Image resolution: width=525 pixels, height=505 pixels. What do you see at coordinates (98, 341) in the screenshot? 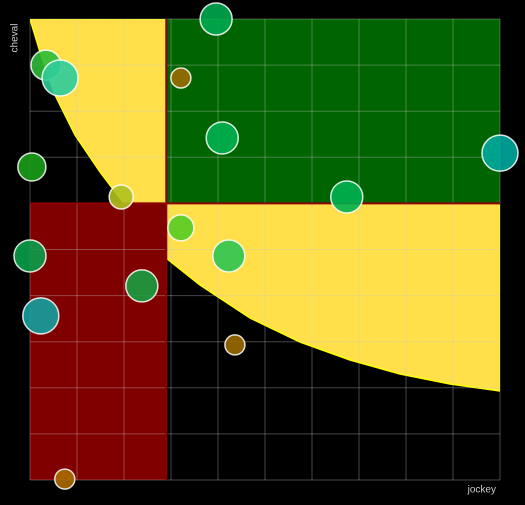
I see `low-quadrant` at bounding box center [98, 341].